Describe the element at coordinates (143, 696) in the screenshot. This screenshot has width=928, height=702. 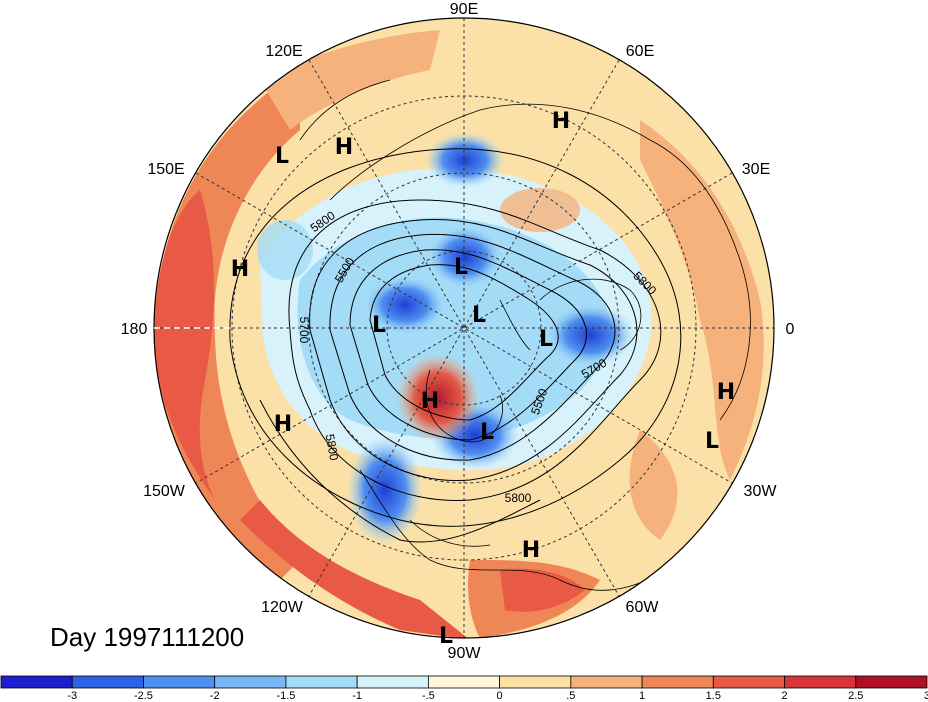
I see `colorbar-tick-label: -2.5` at that location.